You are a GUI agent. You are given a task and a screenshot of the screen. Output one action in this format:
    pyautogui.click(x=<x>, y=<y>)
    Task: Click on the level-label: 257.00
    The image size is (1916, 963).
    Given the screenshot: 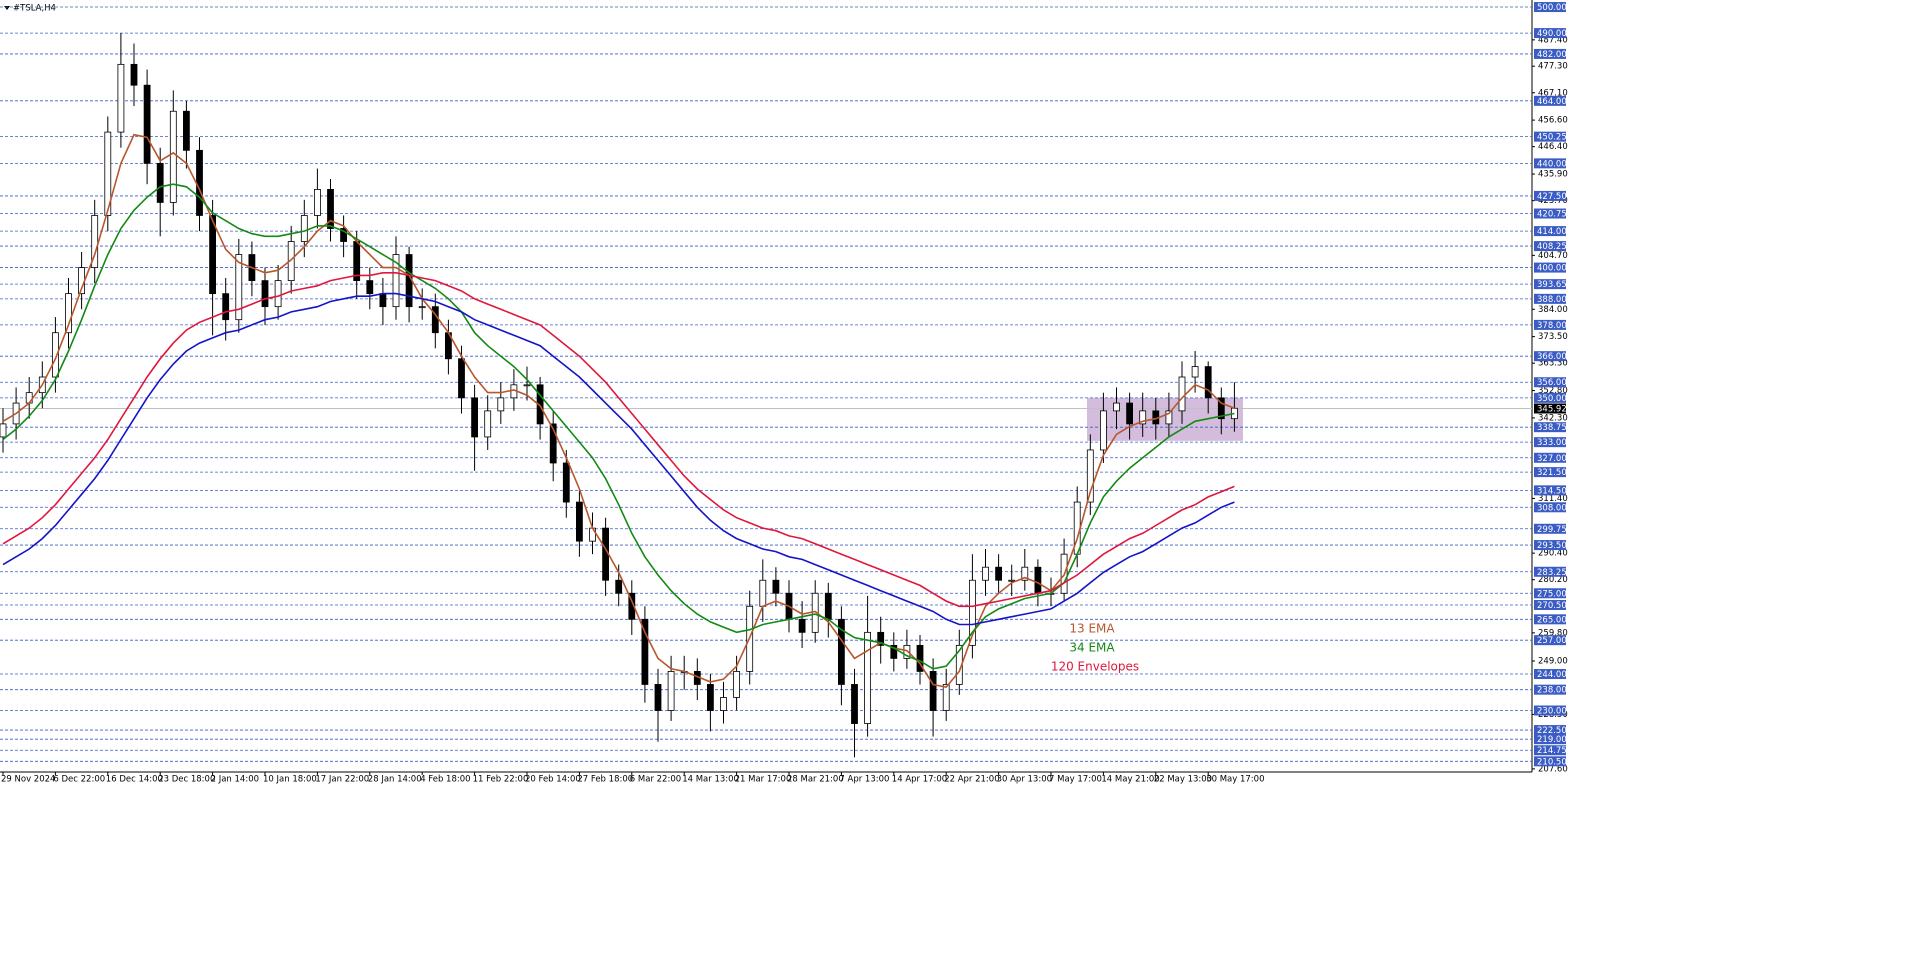 What is the action you would take?
    pyautogui.click(x=1552, y=641)
    